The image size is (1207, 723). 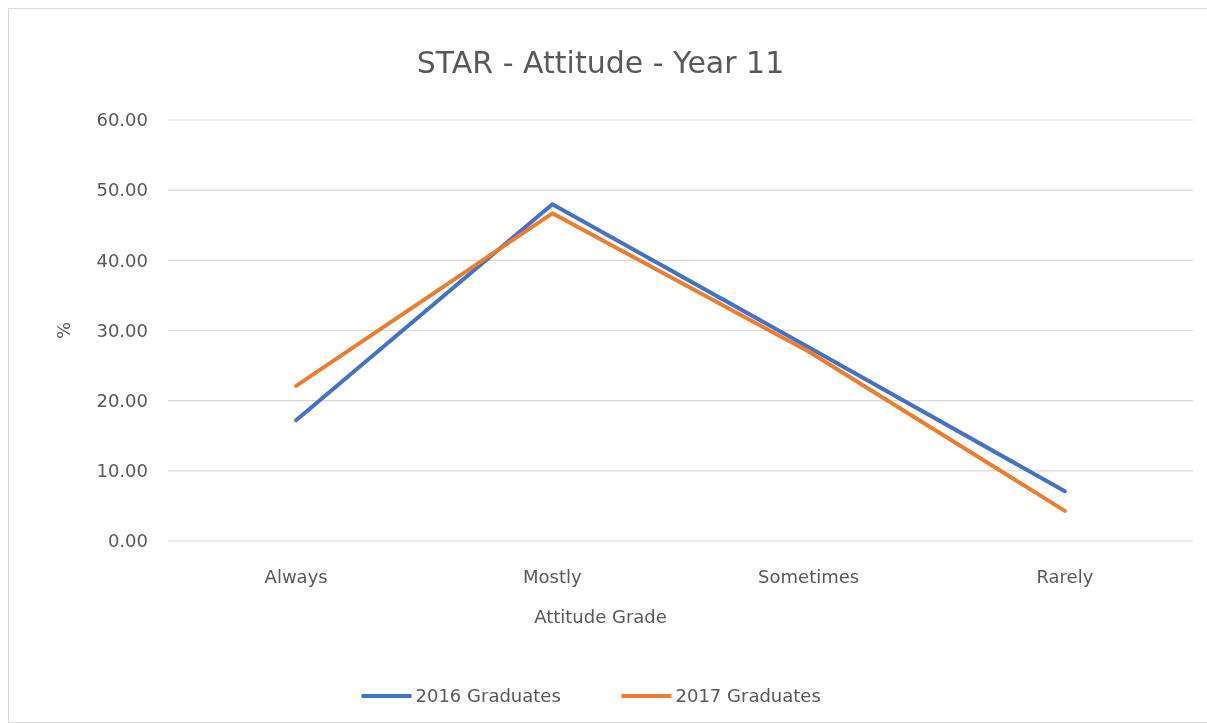 What do you see at coordinates (809, 576) in the screenshot?
I see `x-tick-label: Sometimes` at bounding box center [809, 576].